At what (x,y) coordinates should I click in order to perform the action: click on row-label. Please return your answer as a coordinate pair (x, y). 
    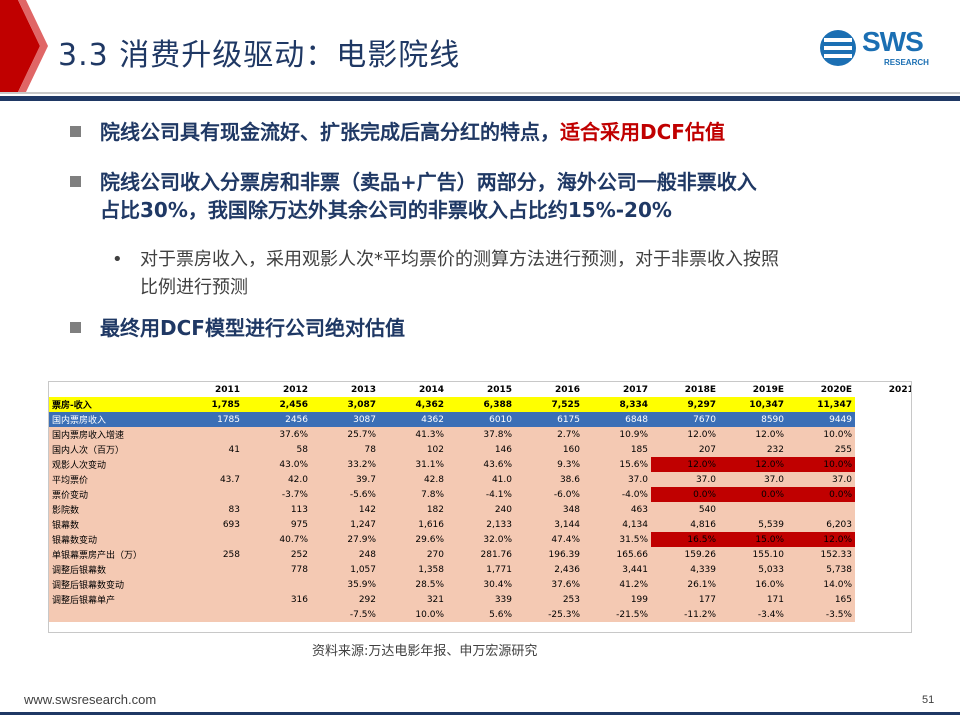
    Looking at the image, I should click on (112, 614).